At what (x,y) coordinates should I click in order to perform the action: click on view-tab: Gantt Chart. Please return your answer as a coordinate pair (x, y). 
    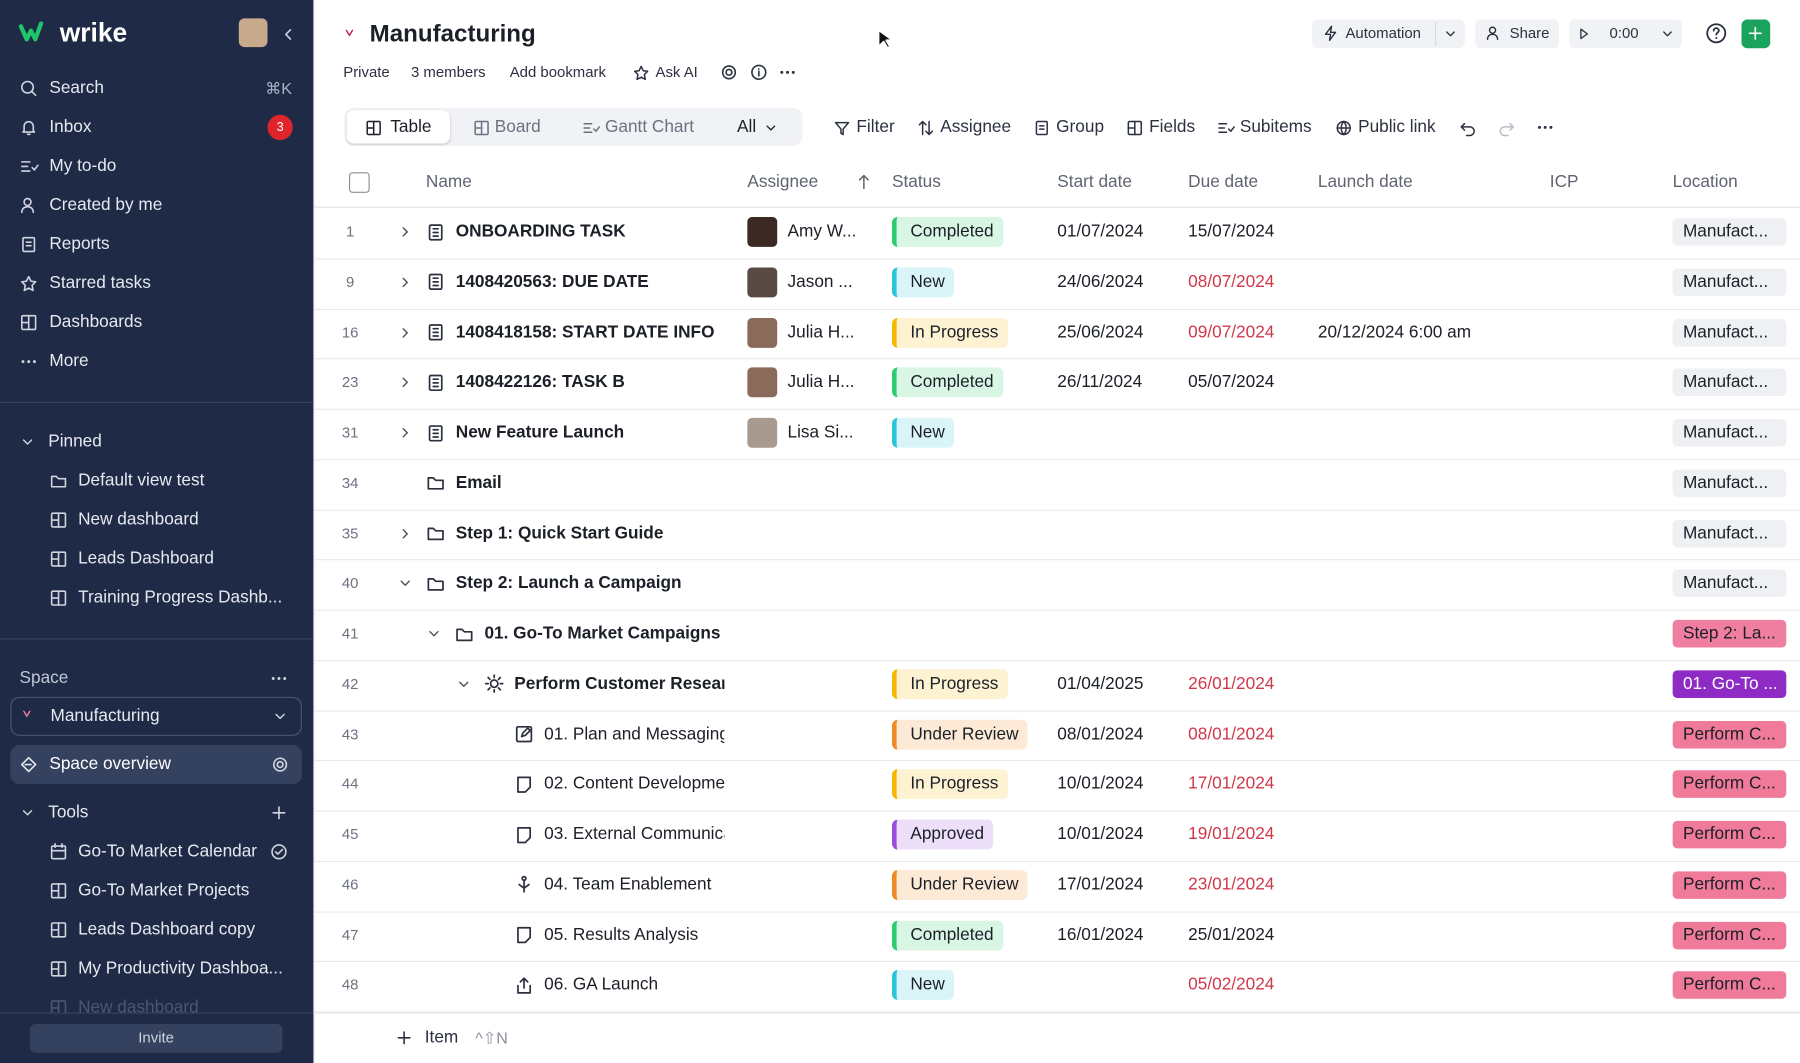
    Looking at the image, I should click on (649, 127).